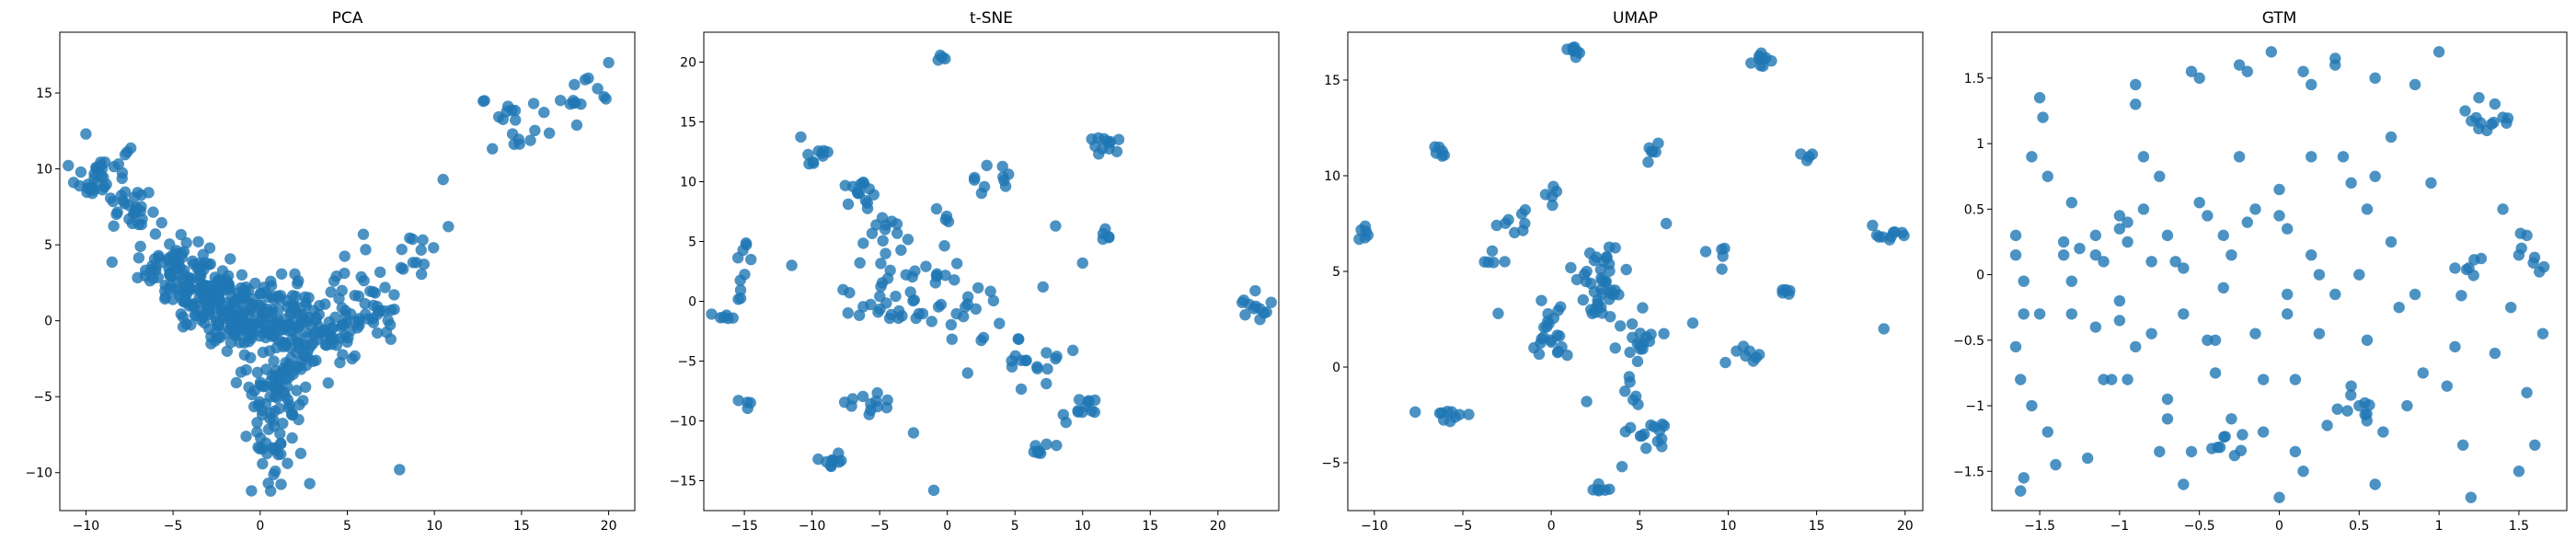 This screenshot has height=552, width=2576. Describe the element at coordinates (2279, 18) in the screenshot. I see `chart-title: GTM` at that location.